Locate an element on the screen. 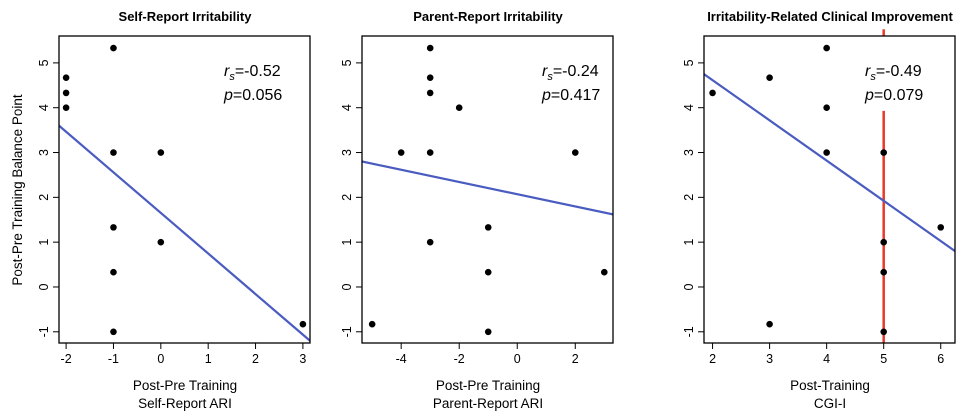 The image size is (977, 417). stat-r: rs=-0.24 is located at coordinates (570, 73).